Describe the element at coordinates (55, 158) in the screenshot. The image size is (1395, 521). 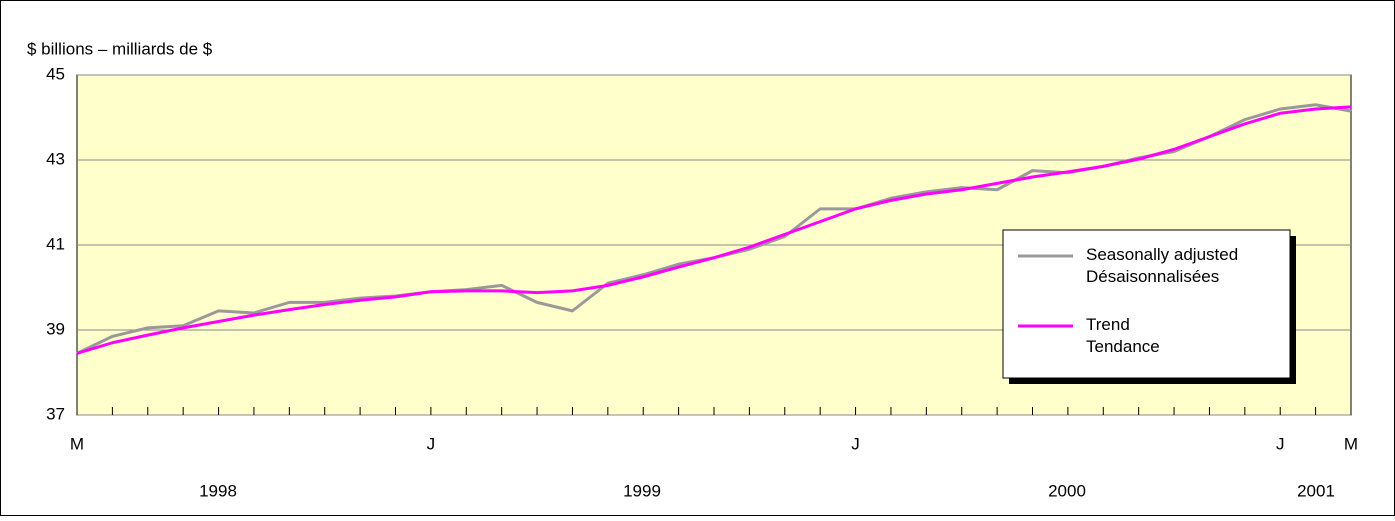
I see `y-tick-label: 43` at that location.